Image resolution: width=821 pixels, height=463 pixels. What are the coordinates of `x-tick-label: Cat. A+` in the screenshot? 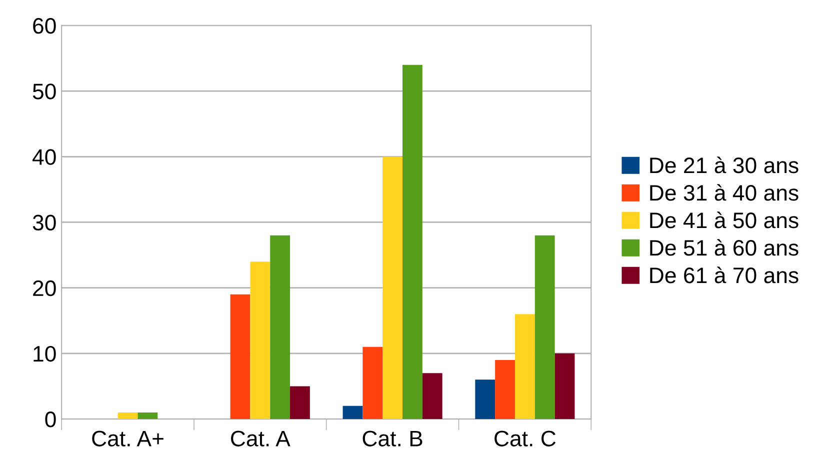 It's located at (128, 438).